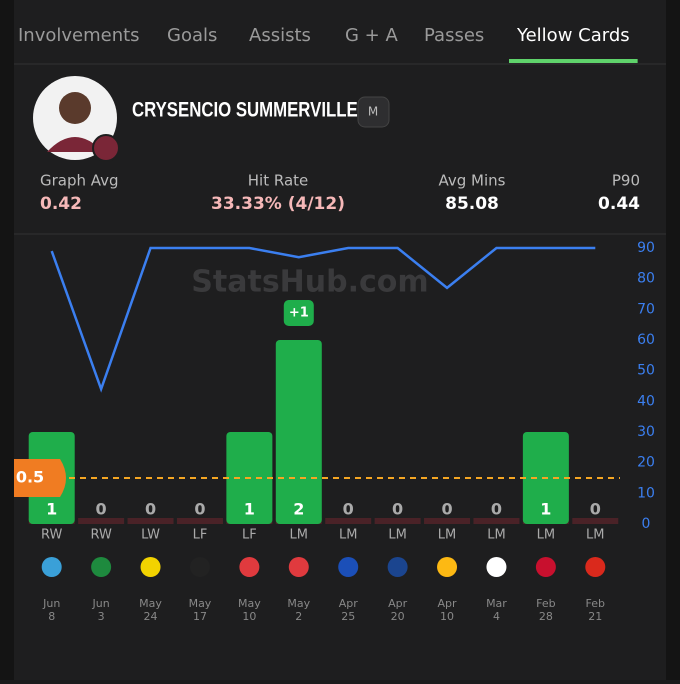 The width and height of the screenshot is (680, 684). What do you see at coordinates (646, 463) in the screenshot?
I see `y2-tick-label: 20` at bounding box center [646, 463].